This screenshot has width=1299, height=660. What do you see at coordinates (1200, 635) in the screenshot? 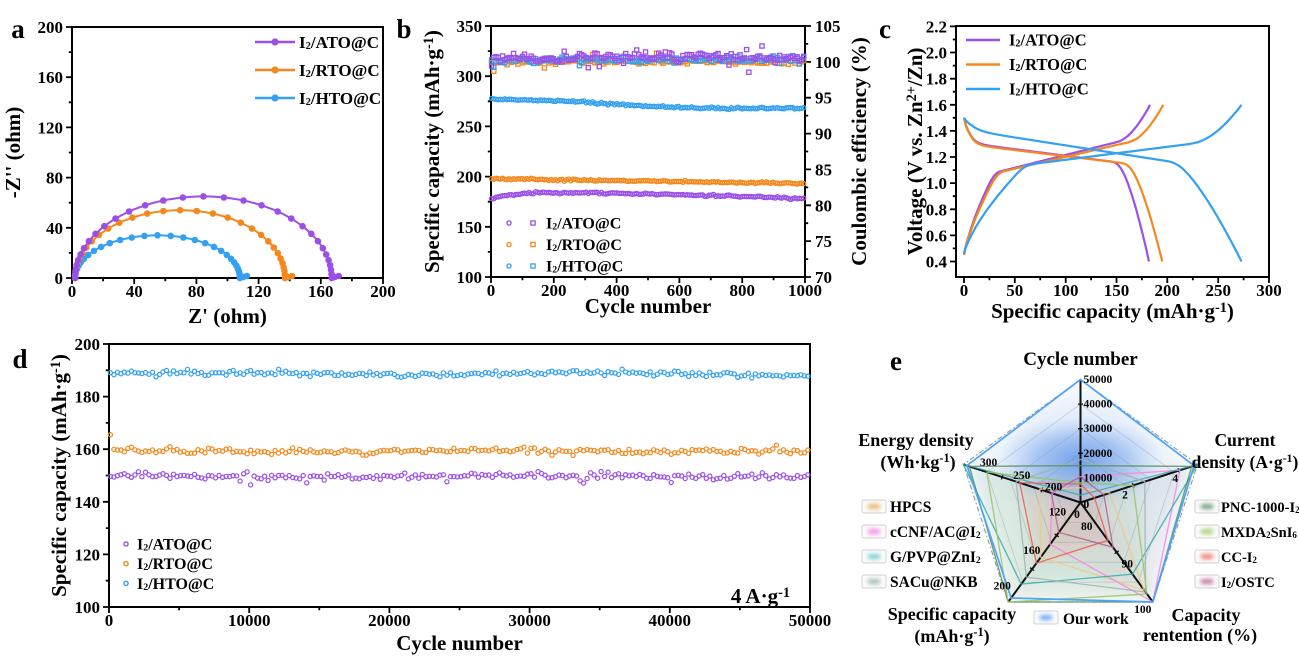
I see `svg-text: rentention (%)` at bounding box center [1200, 635].